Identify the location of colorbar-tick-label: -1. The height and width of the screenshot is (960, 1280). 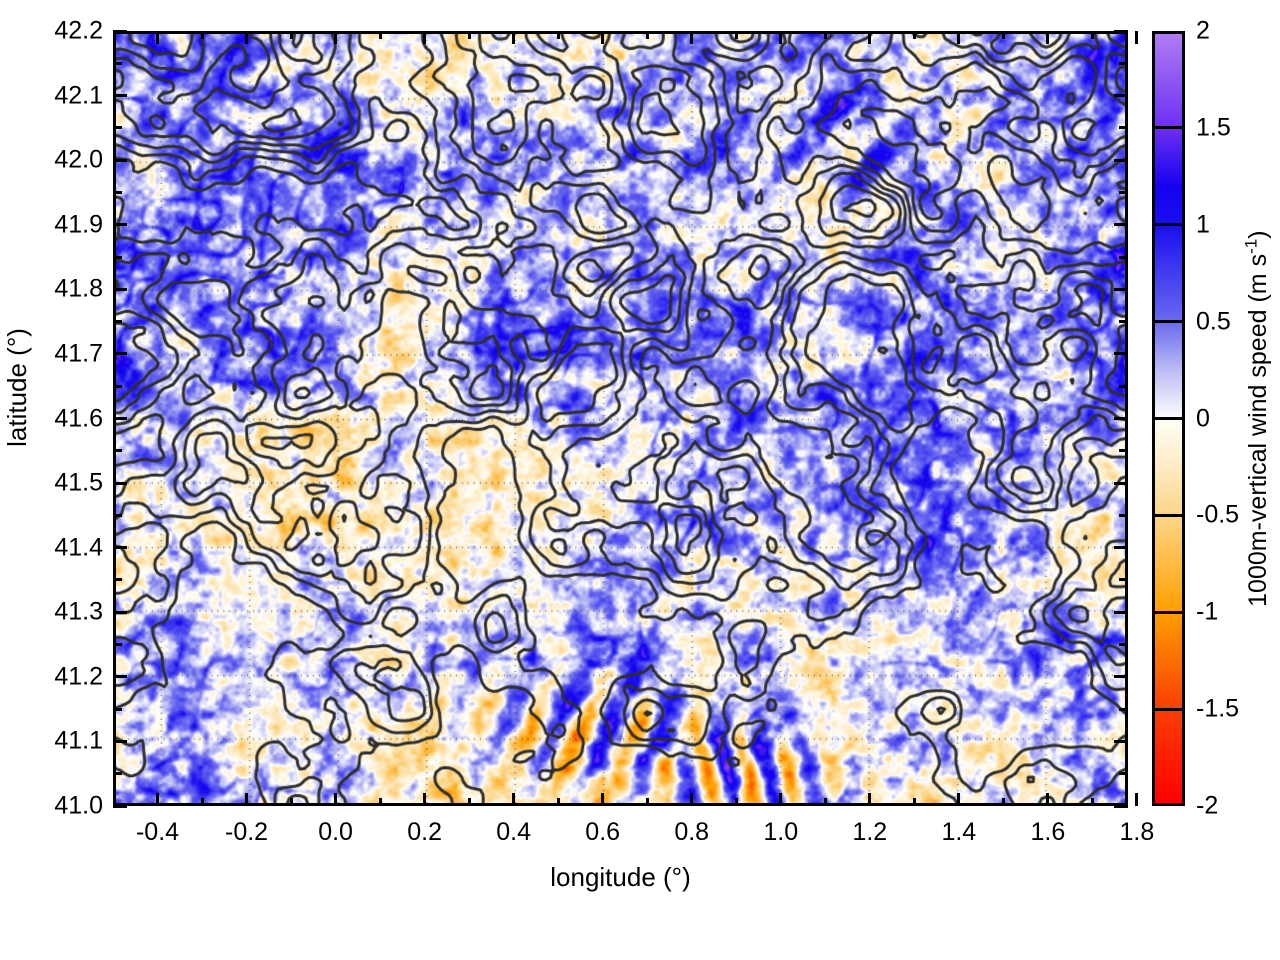
(1207, 611).